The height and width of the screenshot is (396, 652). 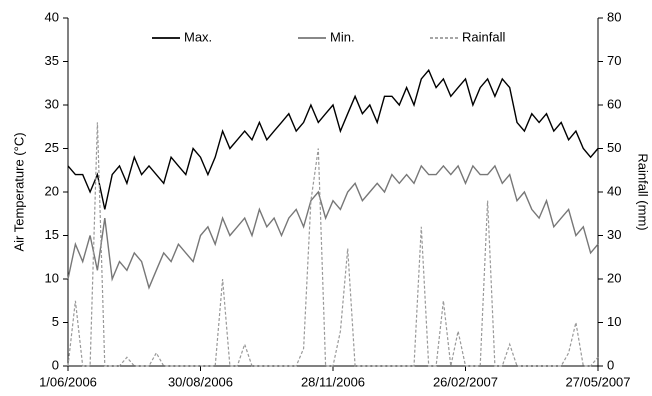 What do you see at coordinates (52, 234) in the screenshot?
I see `y-tick-label: 15` at bounding box center [52, 234].